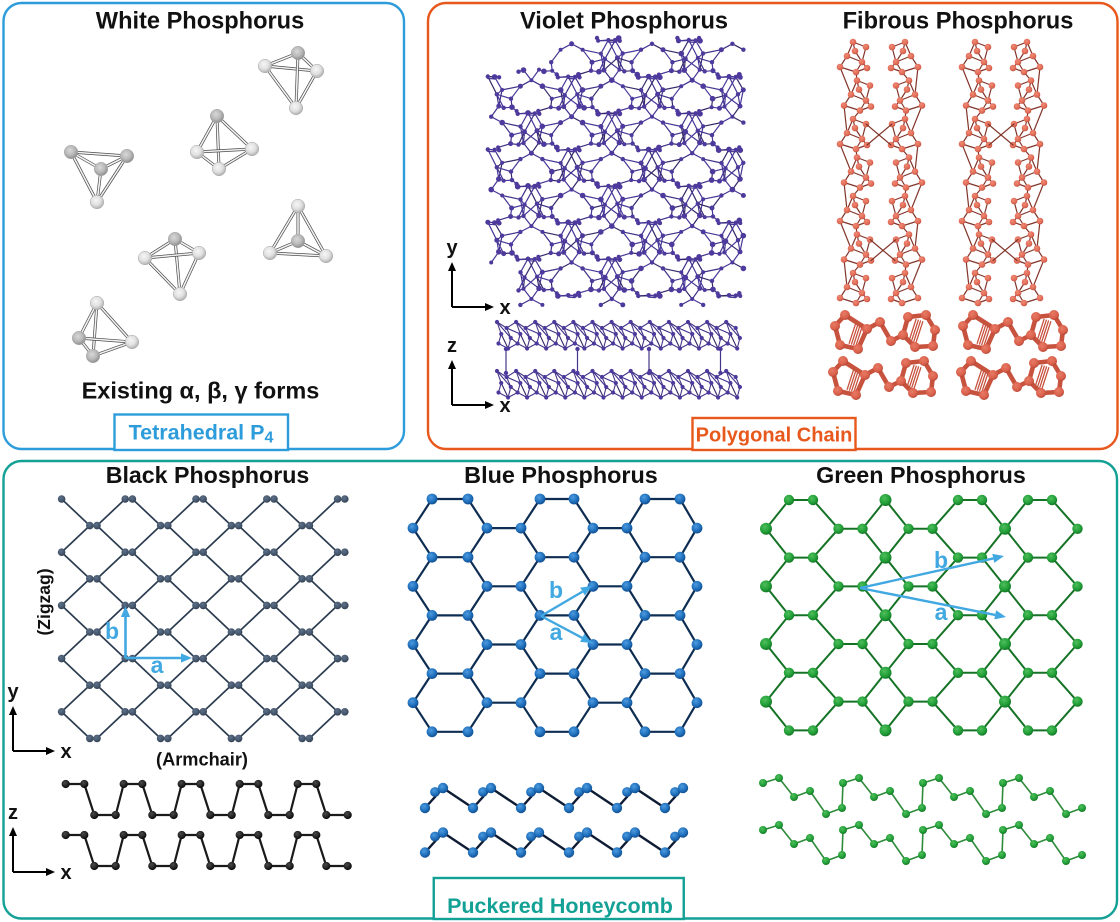 Image resolution: width=1120 pixels, height=922 pixels. I want to click on svg-text: Puckered Honeycomb, so click(560, 906).